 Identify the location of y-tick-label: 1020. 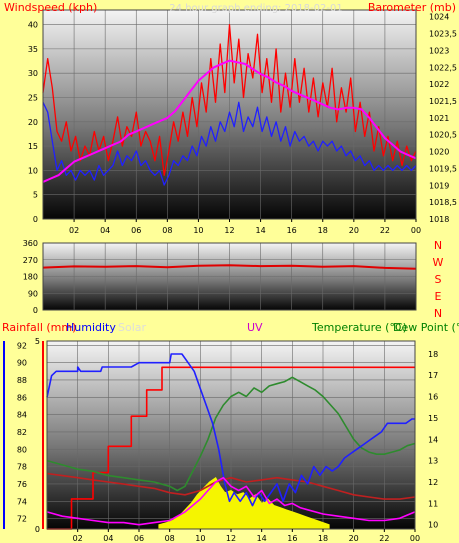
(439, 152).